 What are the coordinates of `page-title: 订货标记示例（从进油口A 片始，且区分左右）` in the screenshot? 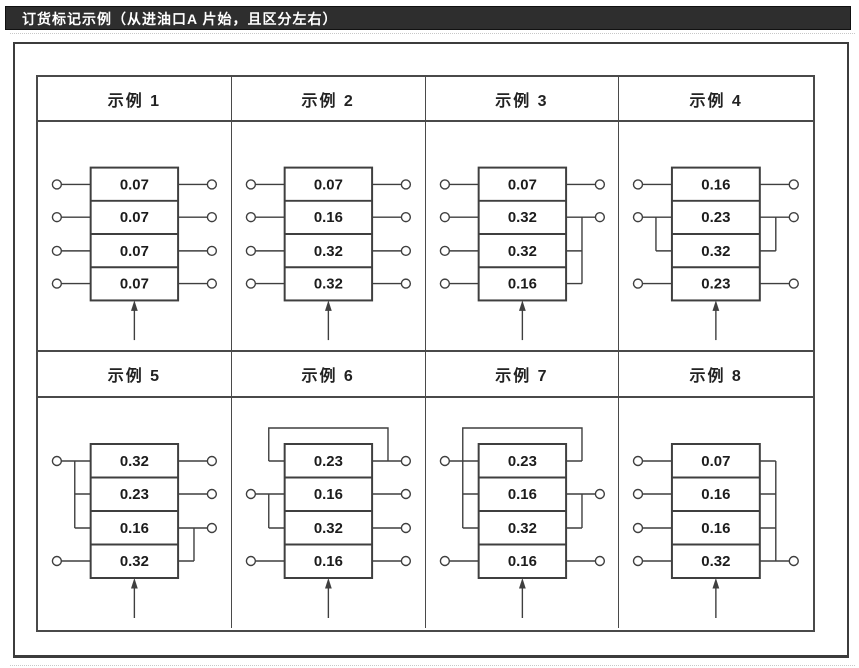 It's located at (180, 19).